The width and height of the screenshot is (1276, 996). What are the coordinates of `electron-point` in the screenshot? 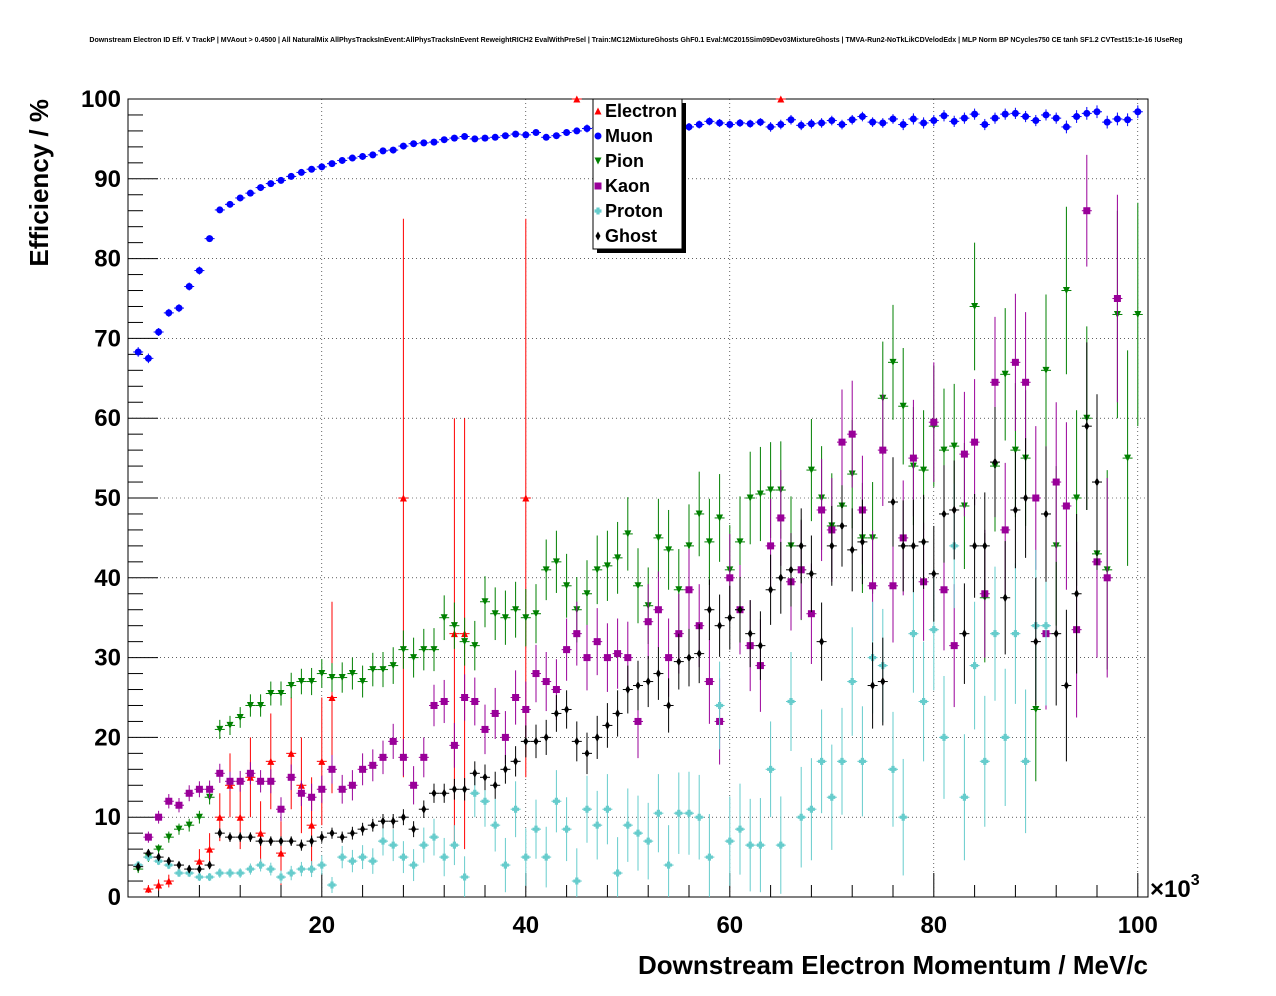 It's located at (168, 881).